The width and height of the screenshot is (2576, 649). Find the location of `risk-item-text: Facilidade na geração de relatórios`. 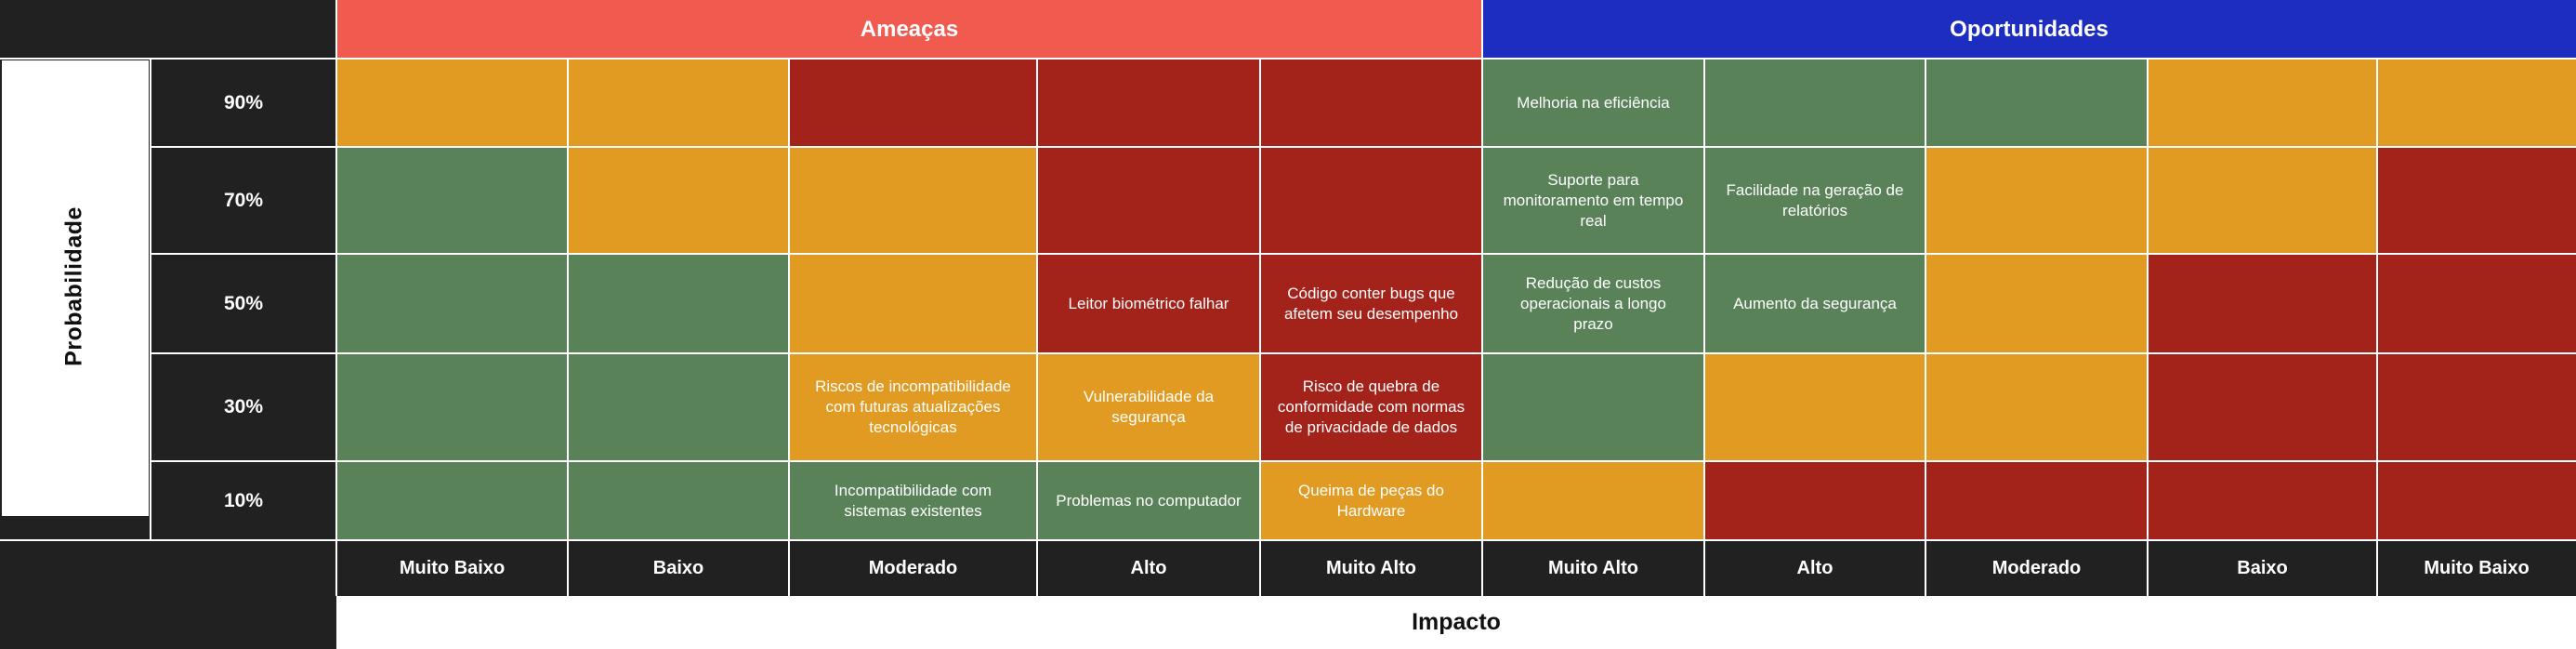

risk-item-text: Facilidade na geração de relatórios is located at coordinates (1815, 200).